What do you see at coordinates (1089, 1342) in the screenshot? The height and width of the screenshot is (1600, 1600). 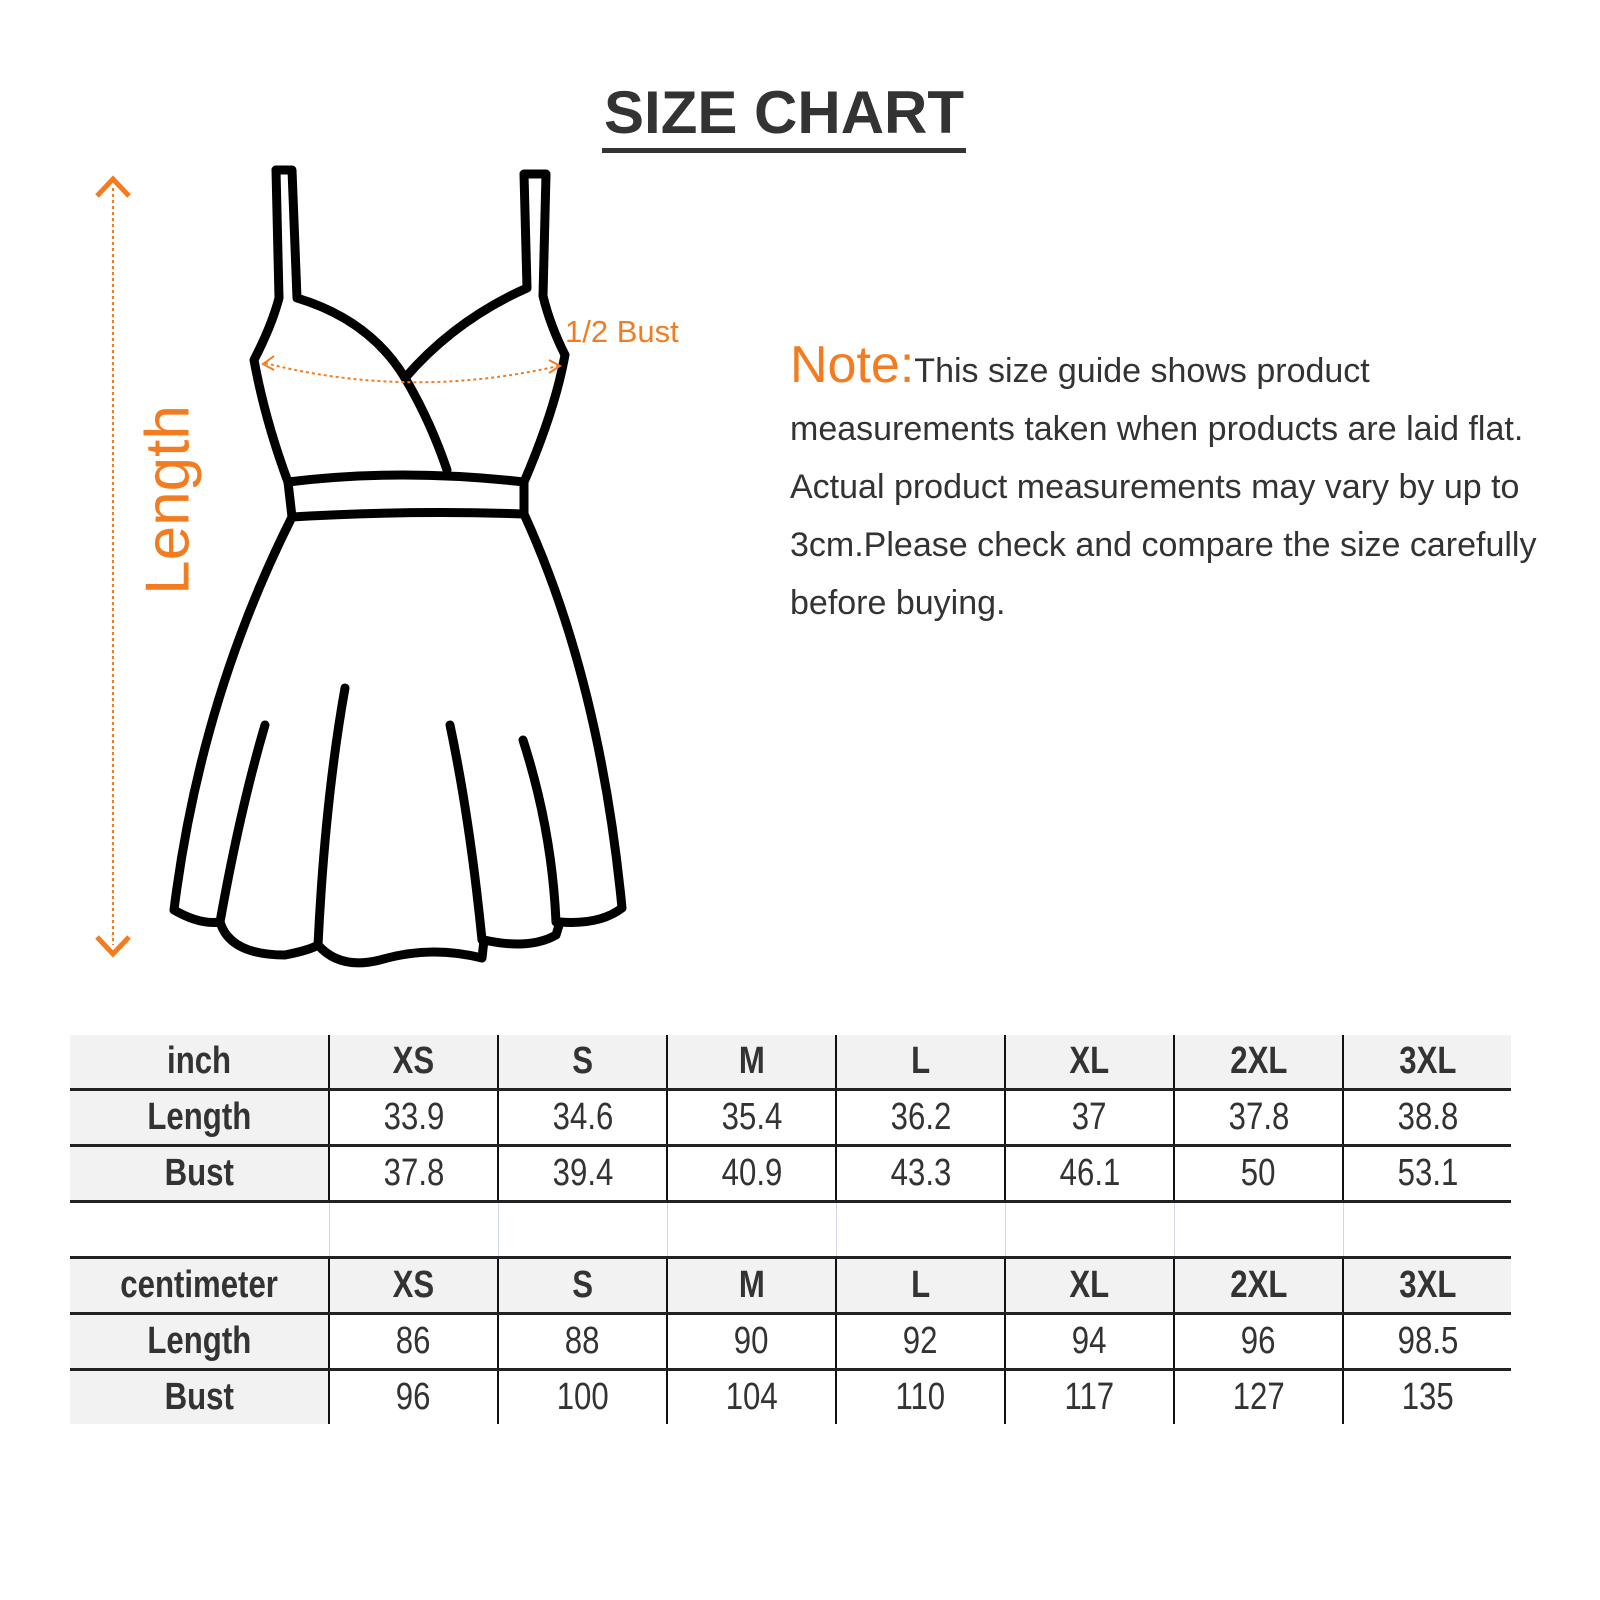 I see `table-cell: 94` at bounding box center [1089, 1342].